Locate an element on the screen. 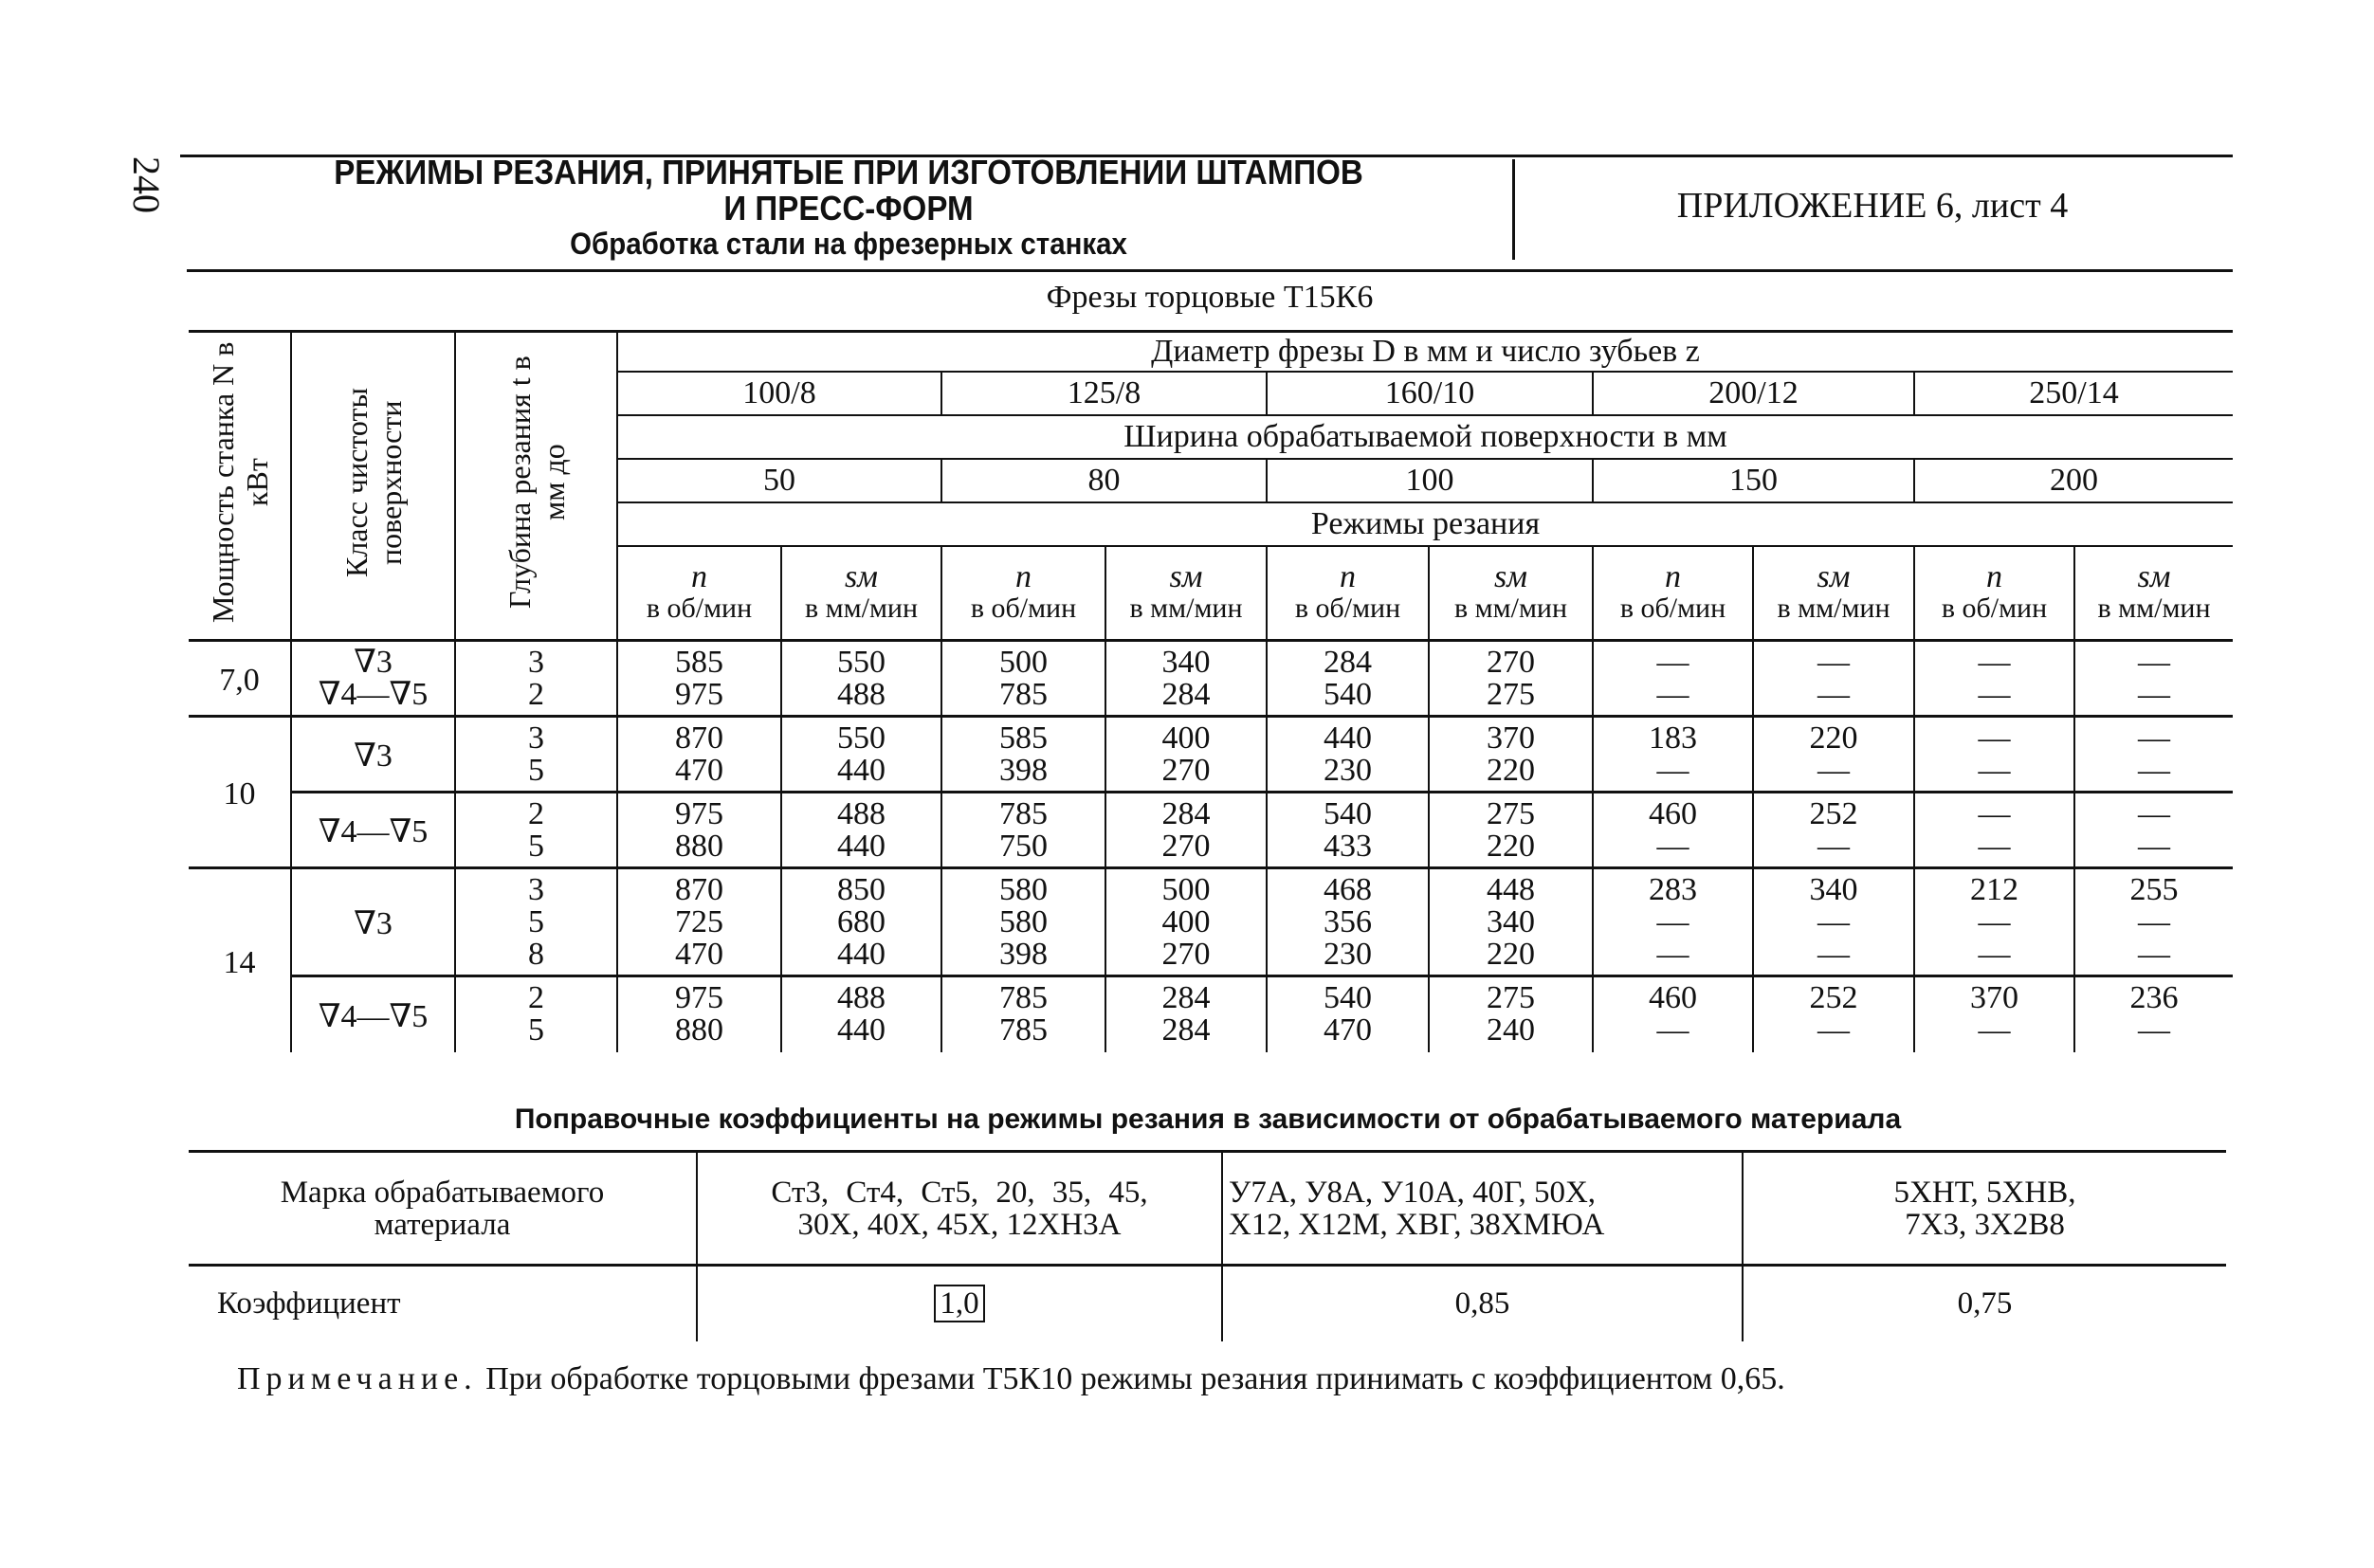 The width and height of the screenshot is (2374, 1568). diameter-cell: 125/8 is located at coordinates (1103, 393).